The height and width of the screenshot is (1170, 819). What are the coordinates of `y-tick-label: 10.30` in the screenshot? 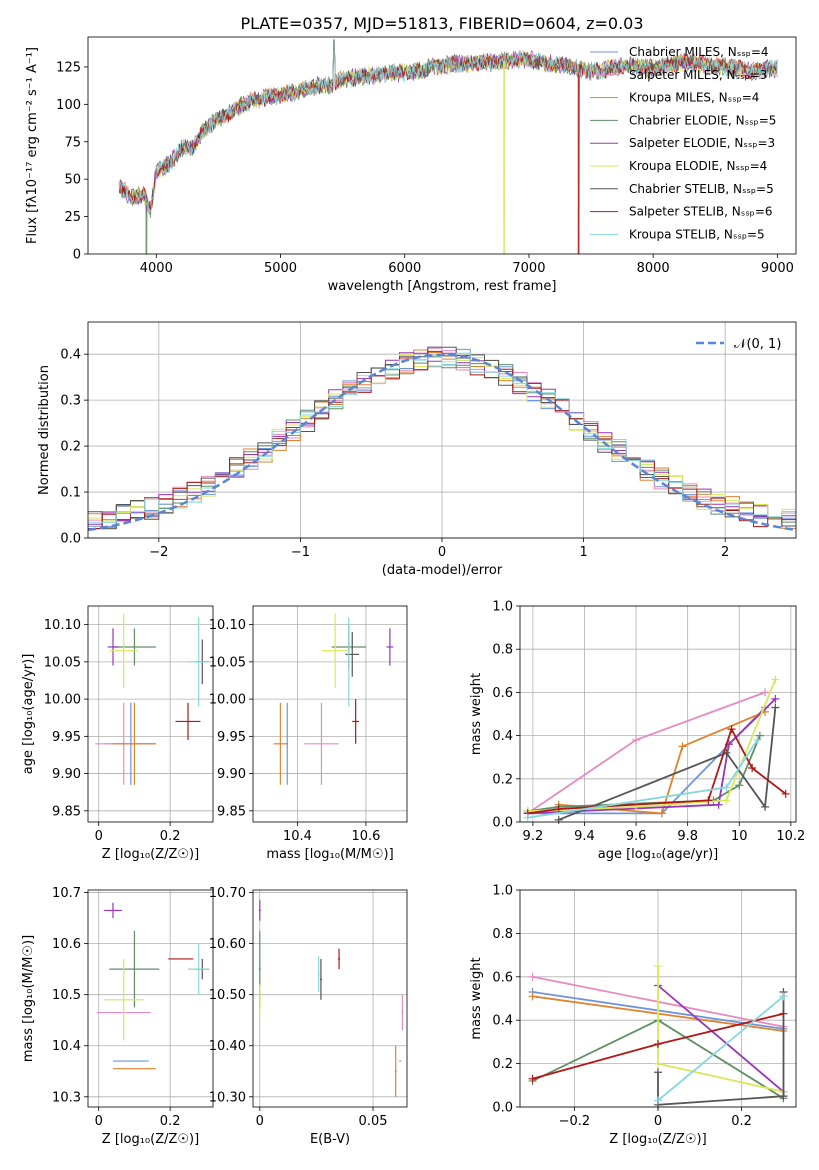 It's located at (227, 1097).